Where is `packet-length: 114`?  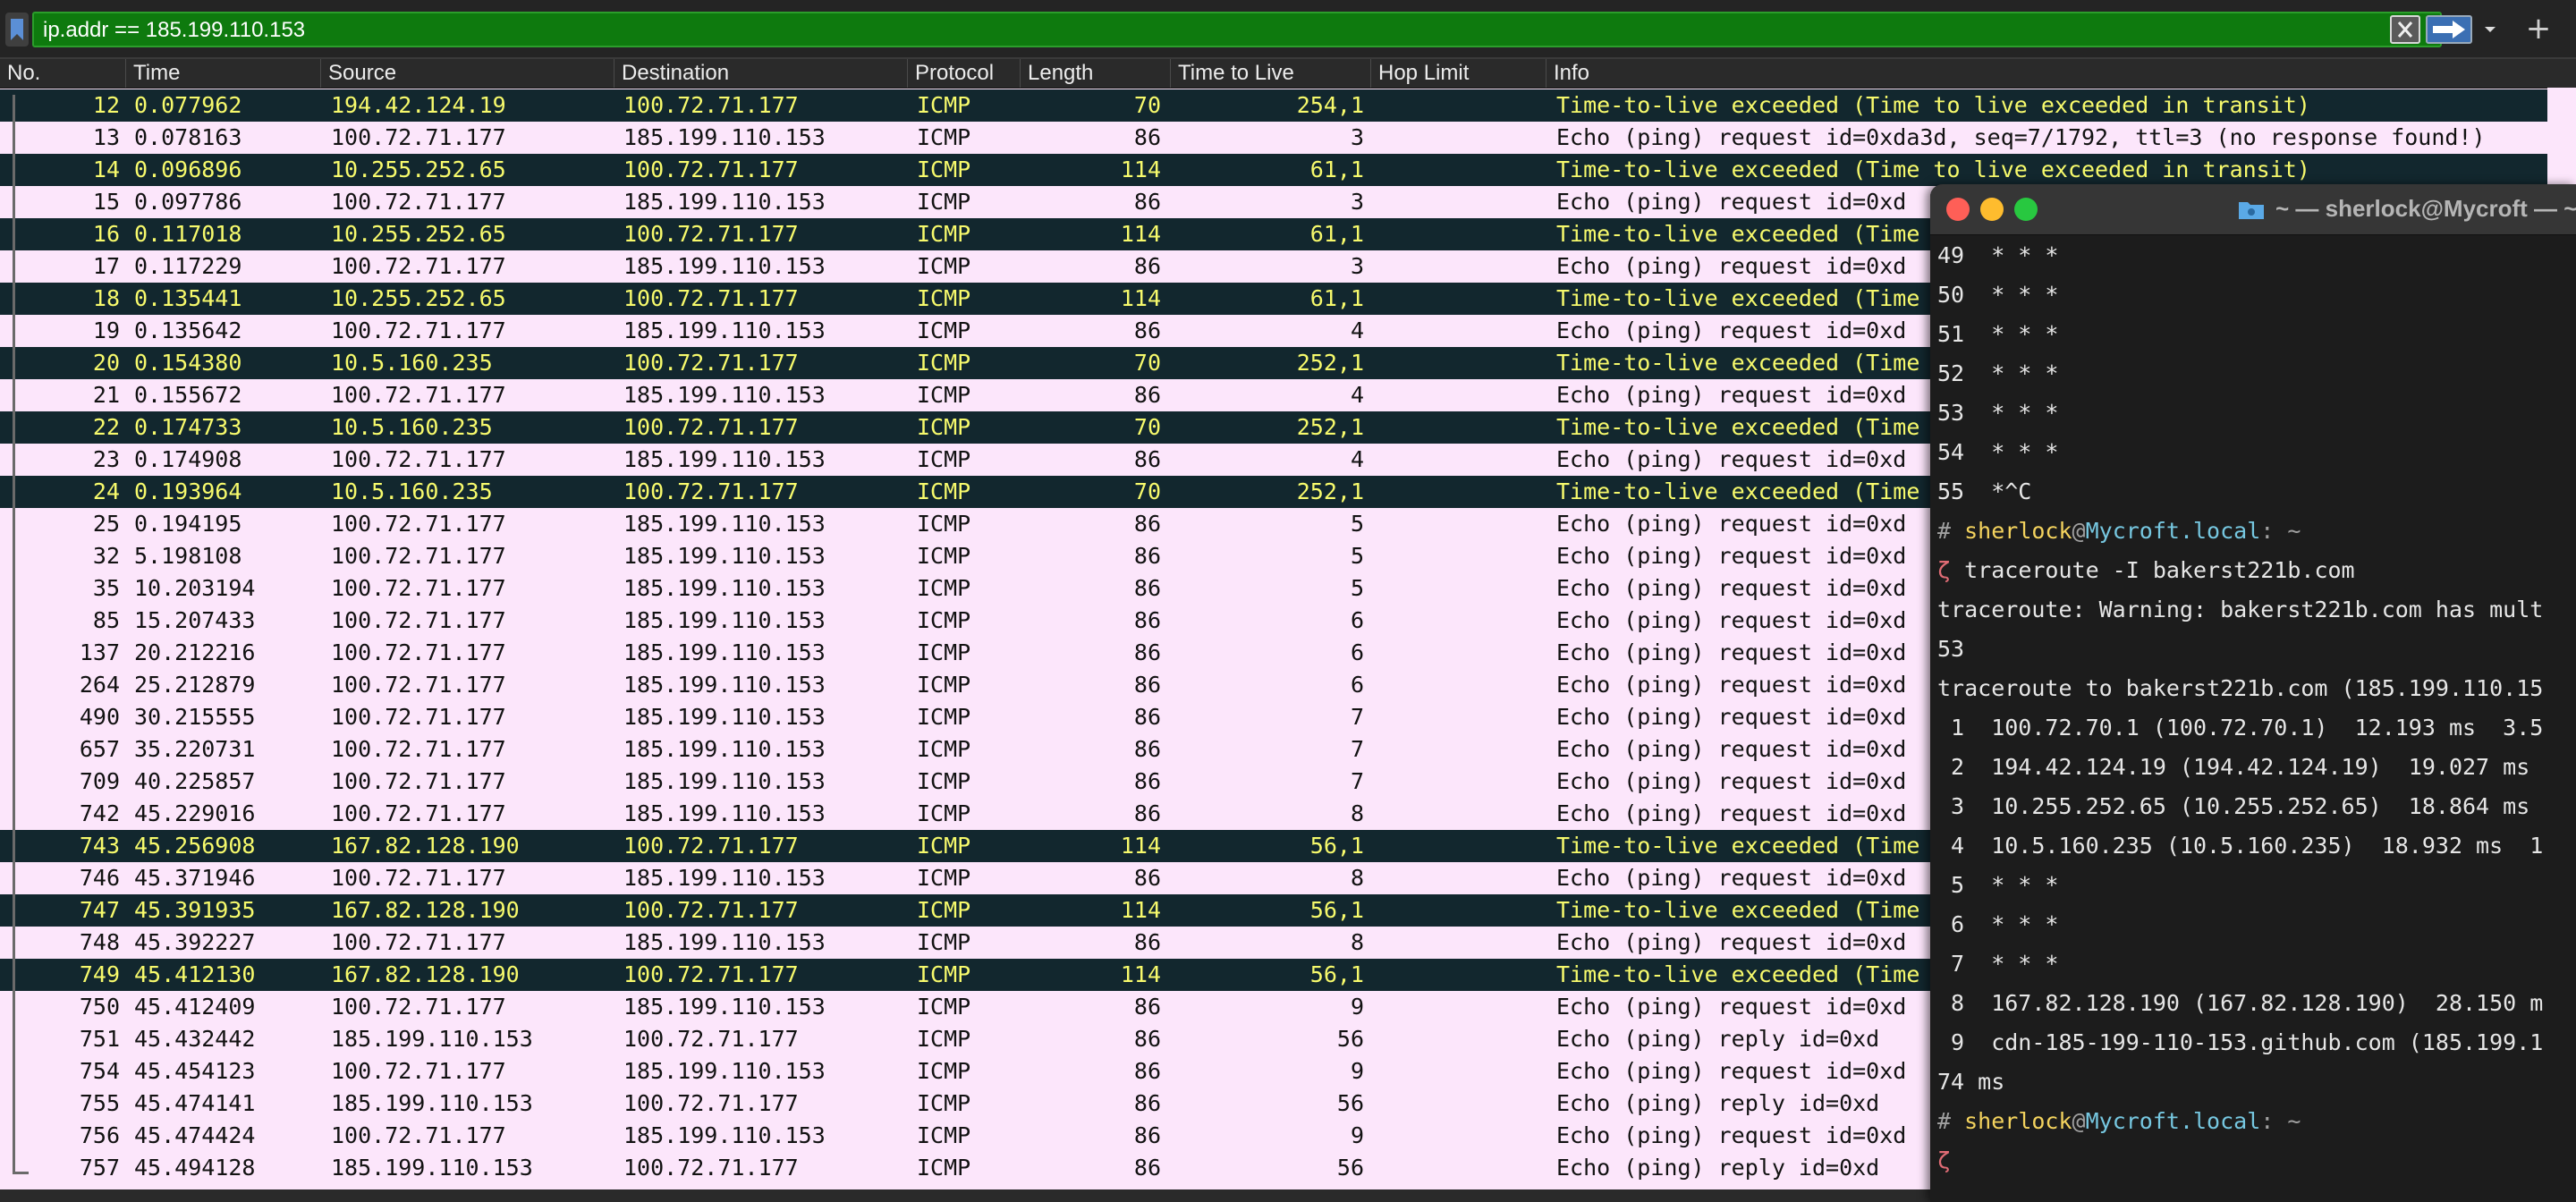
packet-length: 114 is located at coordinates (1140, 234).